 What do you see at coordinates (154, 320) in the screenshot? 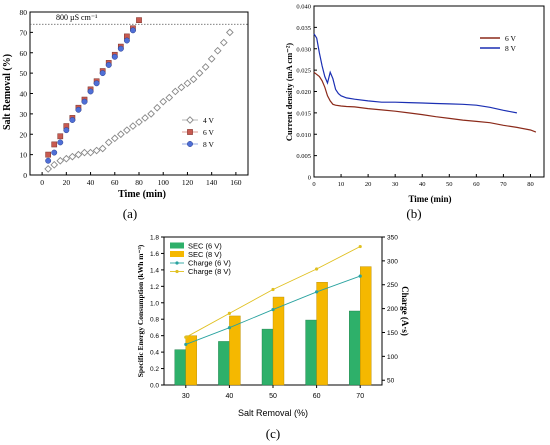
I see `panel-c-y-tick-label: 0.8` at bounding box center [154, 320].